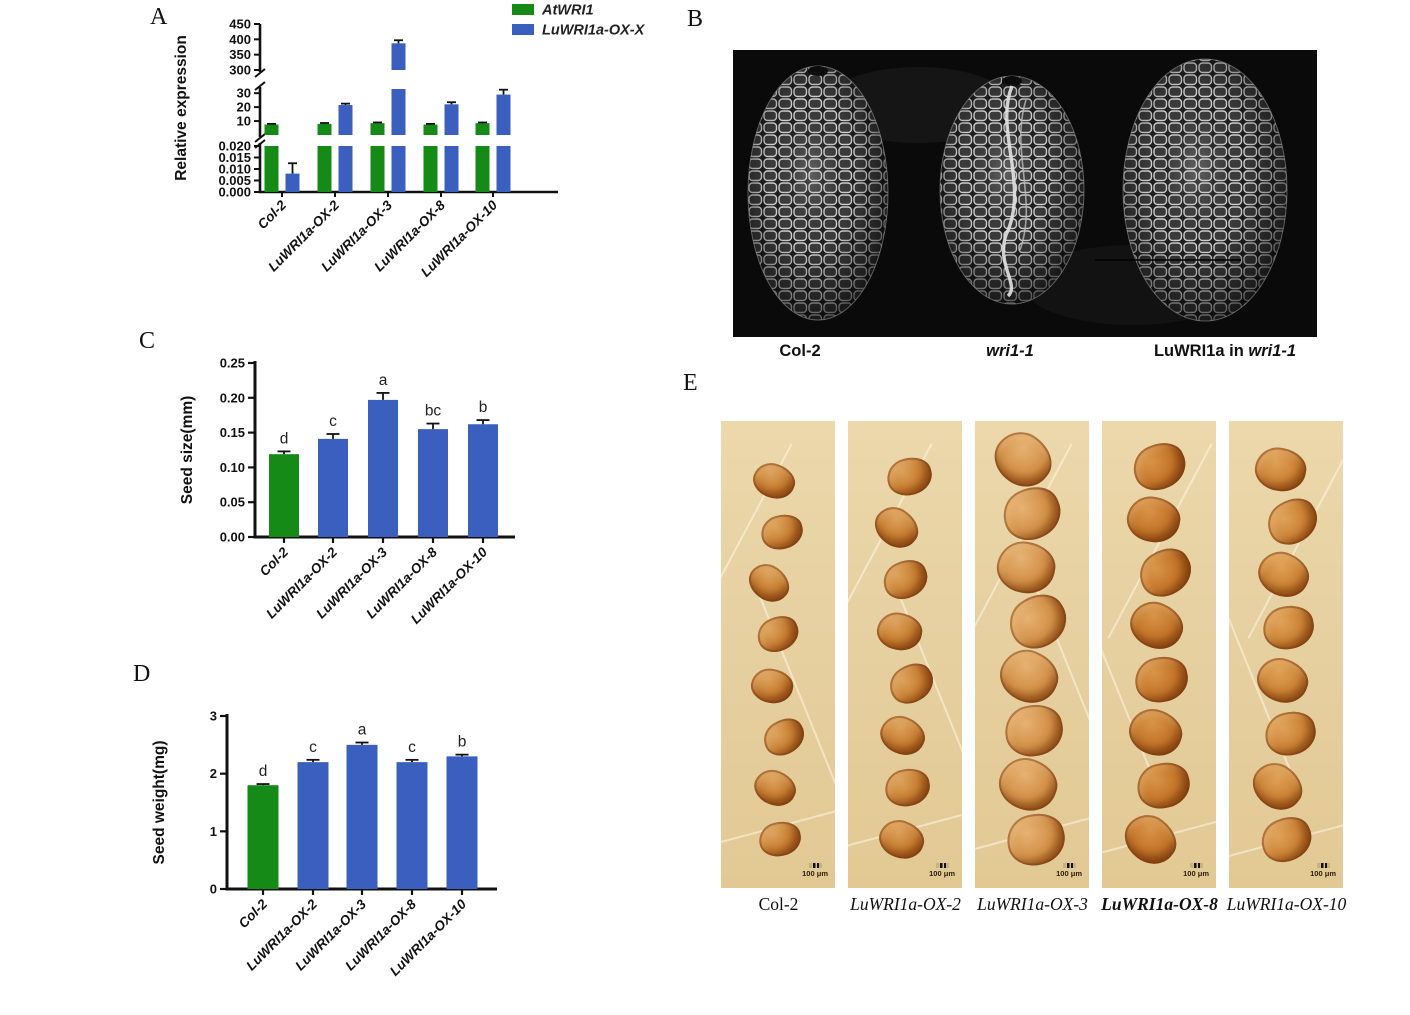  I want to click on y-tick-label: 0.25, so click(232, 363).